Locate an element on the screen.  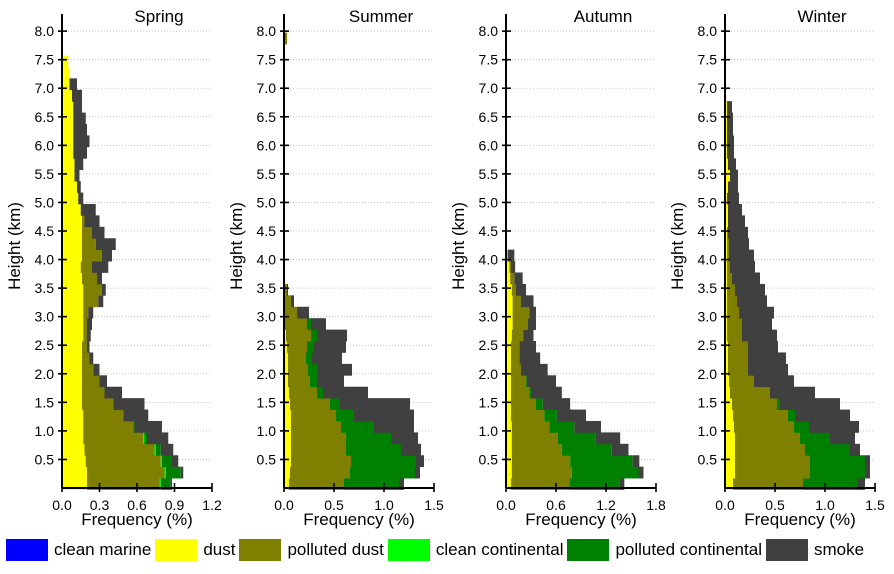
y-tick-label: 2.0 is located at coordinates (45, 374).